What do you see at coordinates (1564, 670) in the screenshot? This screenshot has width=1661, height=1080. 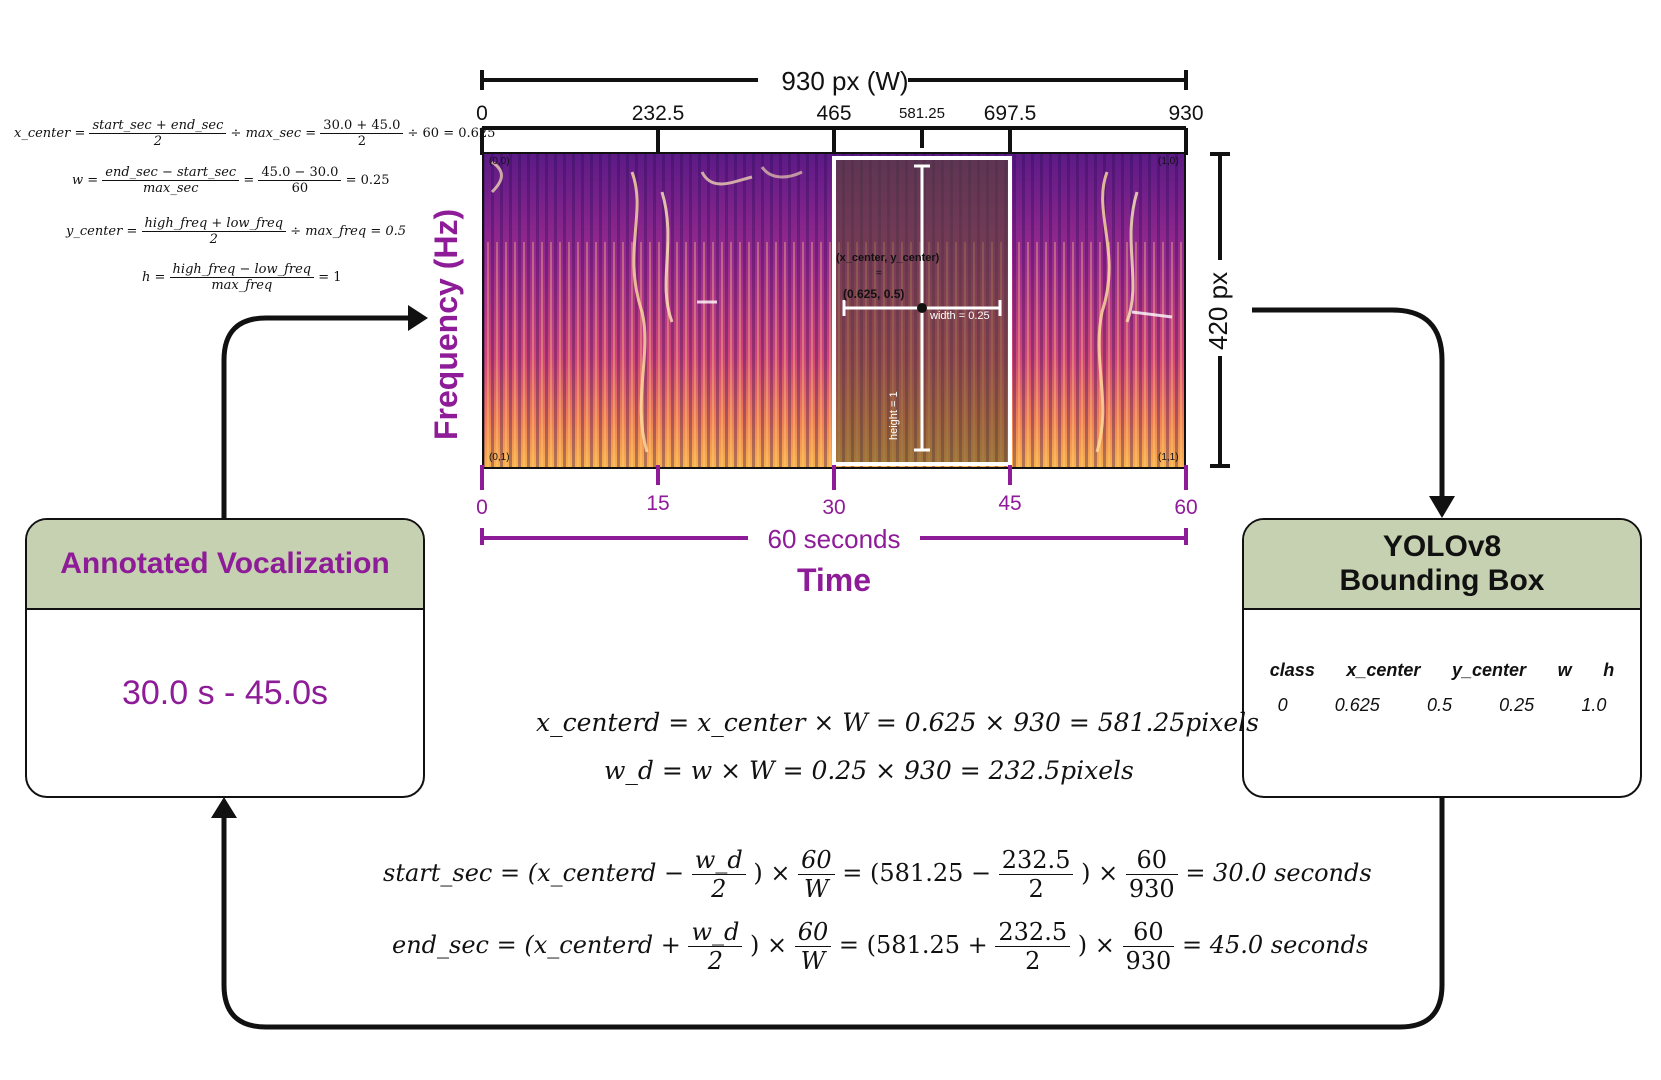 I see `yolo-header-w: w` at bounding box center [1564, 670].